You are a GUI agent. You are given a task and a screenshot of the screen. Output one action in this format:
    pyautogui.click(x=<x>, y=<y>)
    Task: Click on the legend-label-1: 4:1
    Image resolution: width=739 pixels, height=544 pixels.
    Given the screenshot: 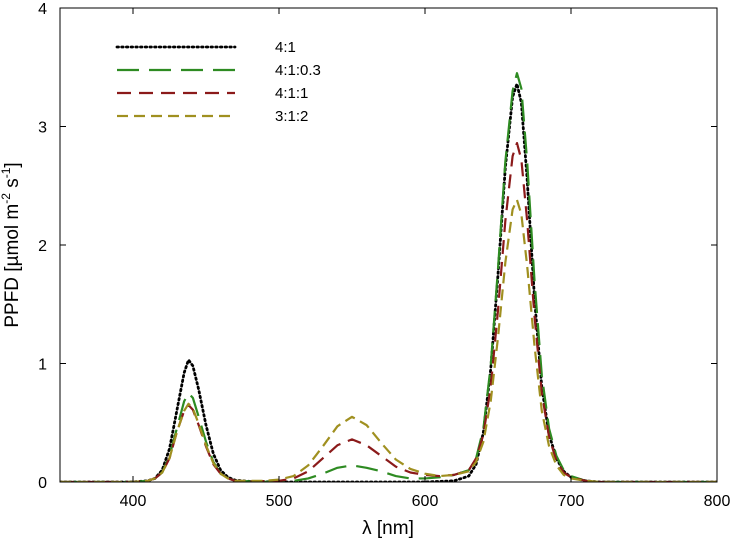 What is the action you would take?
    pyautogui.click(x=285, y=47)
    